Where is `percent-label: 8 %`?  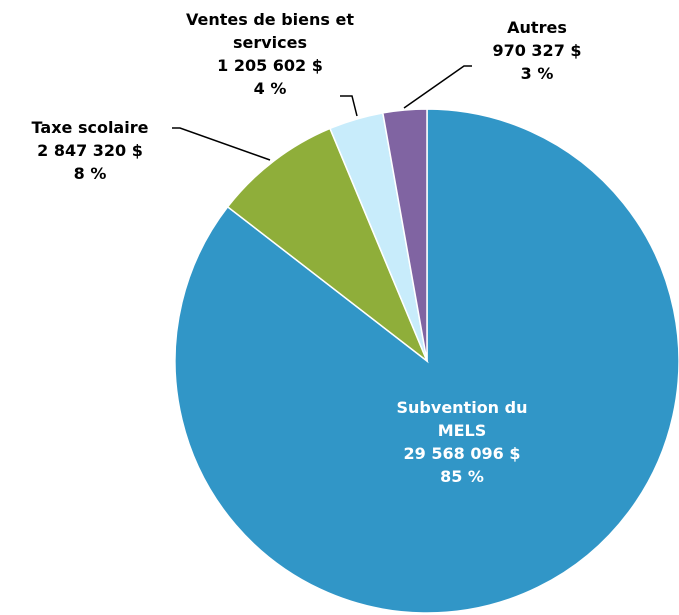 percent-label: 8 % is located at coordinates (90, 173).